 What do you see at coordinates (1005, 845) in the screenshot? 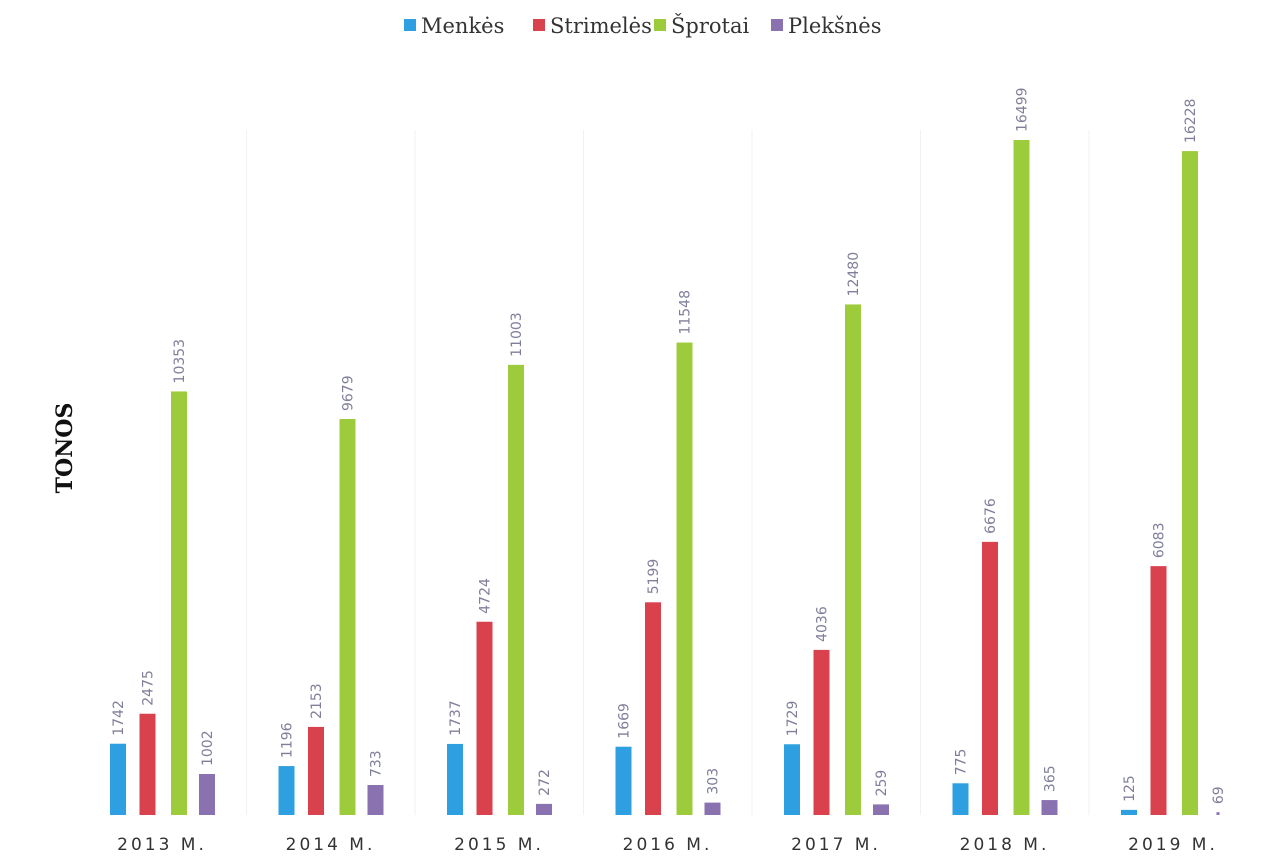
I see `category-label: 2018 M.` at bounding box center [1005, 845].